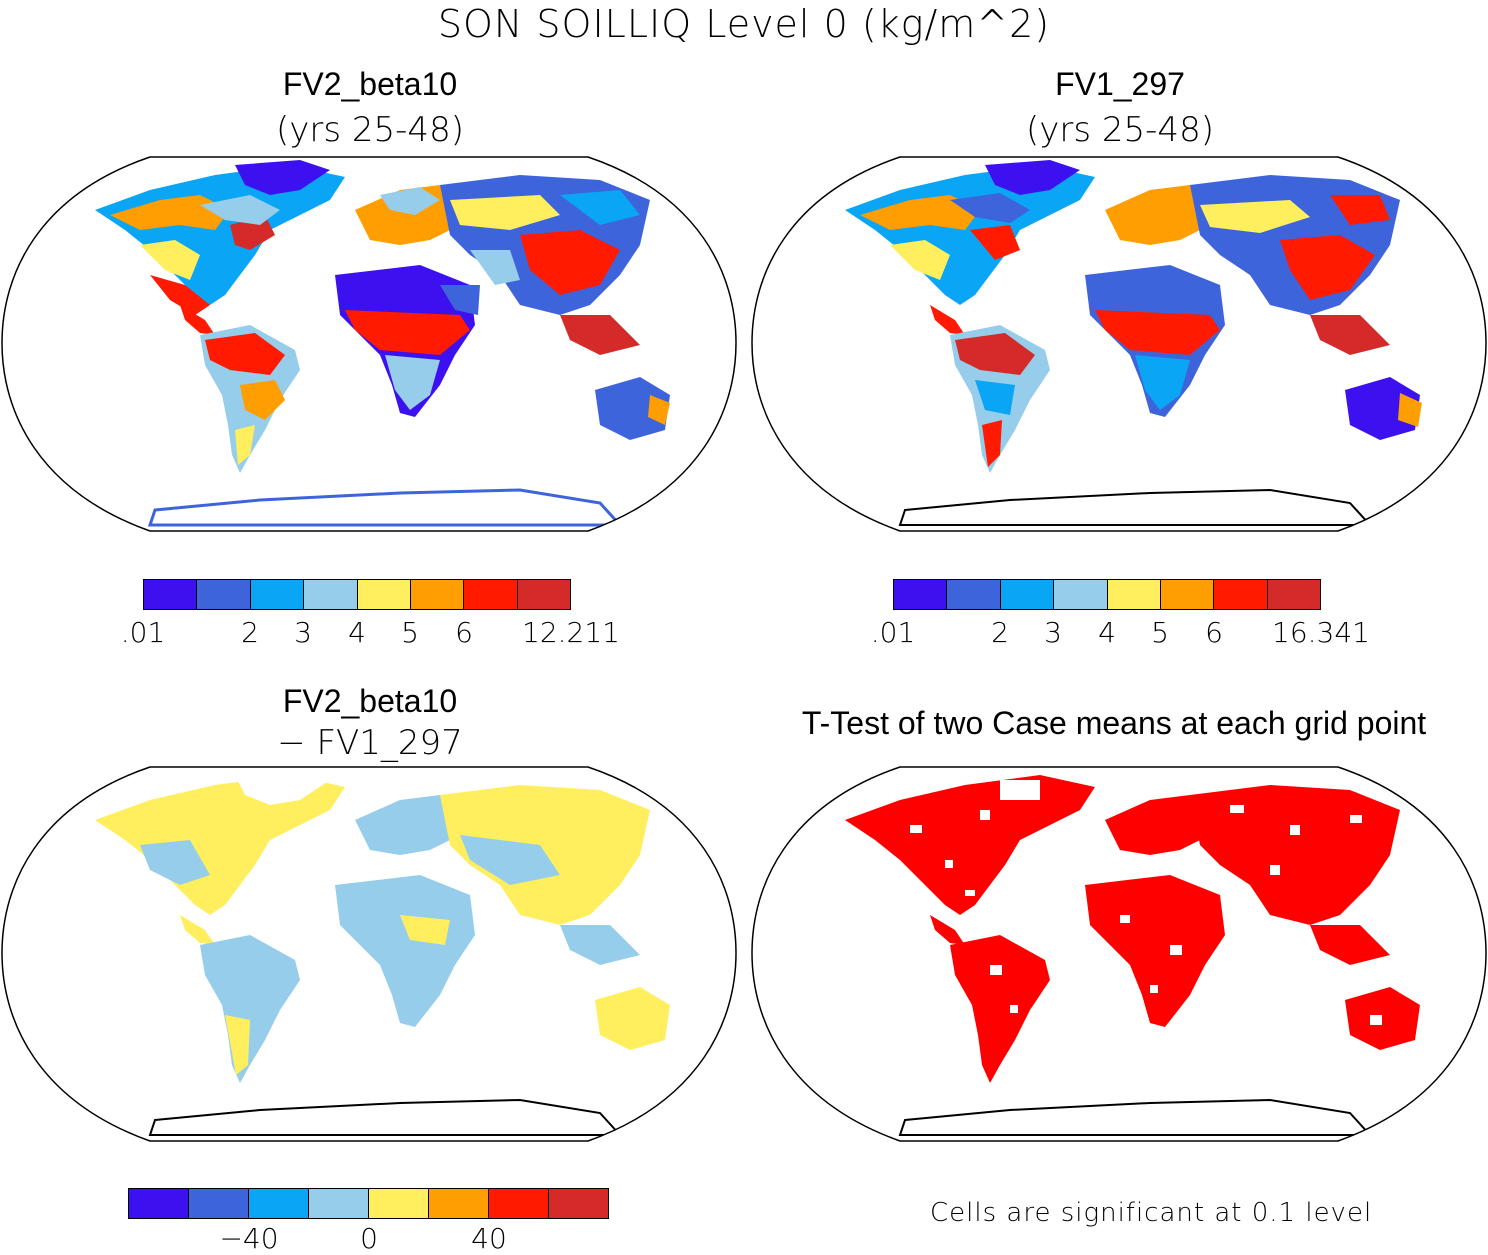  What do you see at coordinates (282, 177) in the screenshot?
I see `greenland` at bounding box center [282, 177].